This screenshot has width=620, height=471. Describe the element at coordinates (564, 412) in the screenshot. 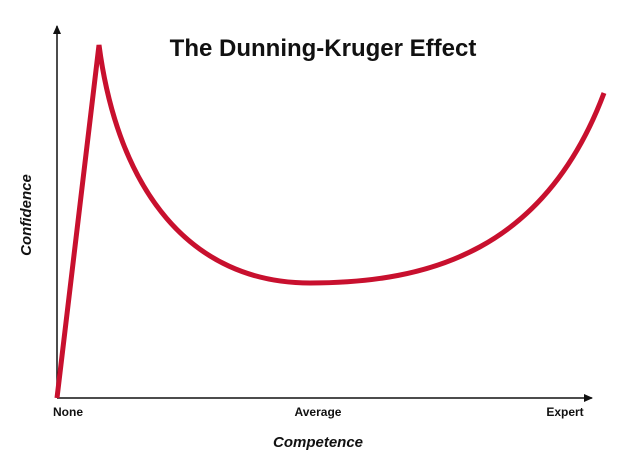

I see `x-tick-label: Expert` at that location.